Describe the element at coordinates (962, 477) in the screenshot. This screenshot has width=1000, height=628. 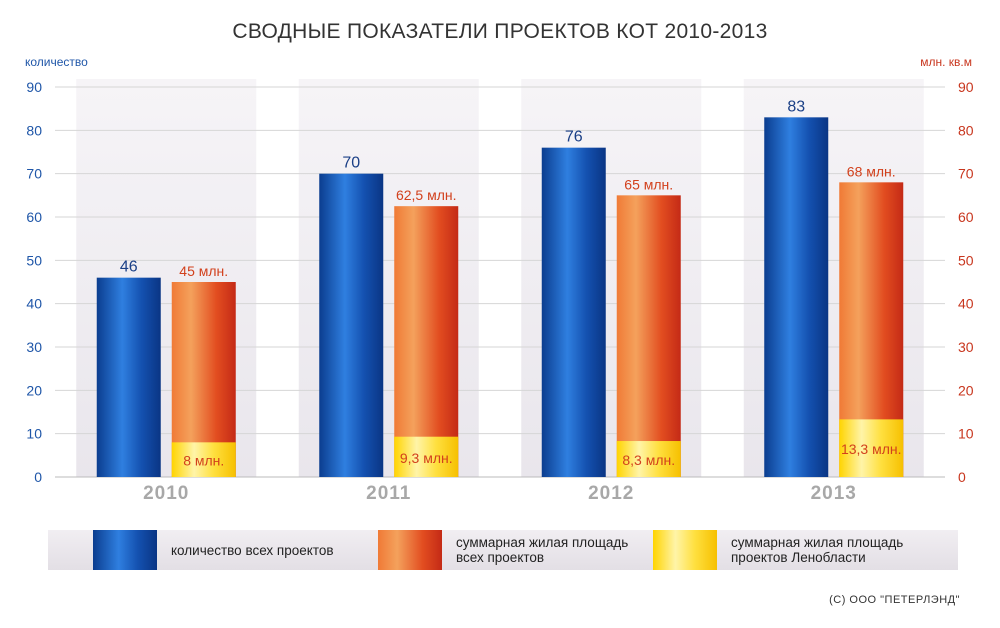
I see `right-tick-label: 0` at that location.